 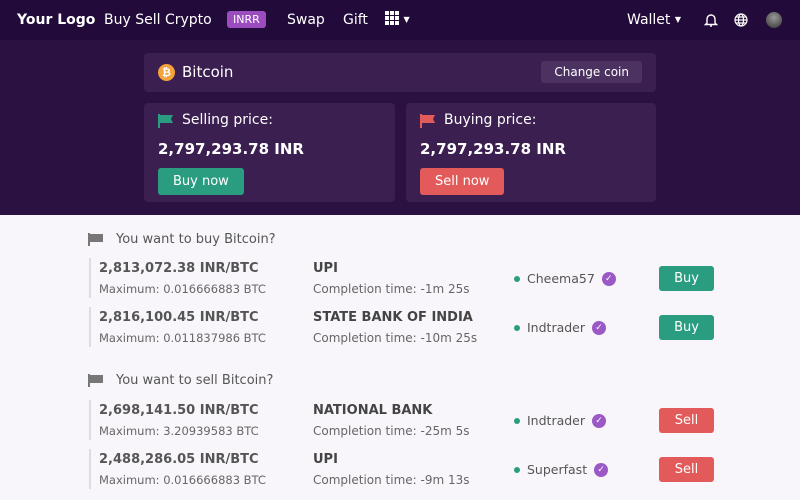 What do you see at coordinates (373, 410) in the screenshot?
I see `payment-method: NATIONAL BANK` at bounding box center [373, 410].